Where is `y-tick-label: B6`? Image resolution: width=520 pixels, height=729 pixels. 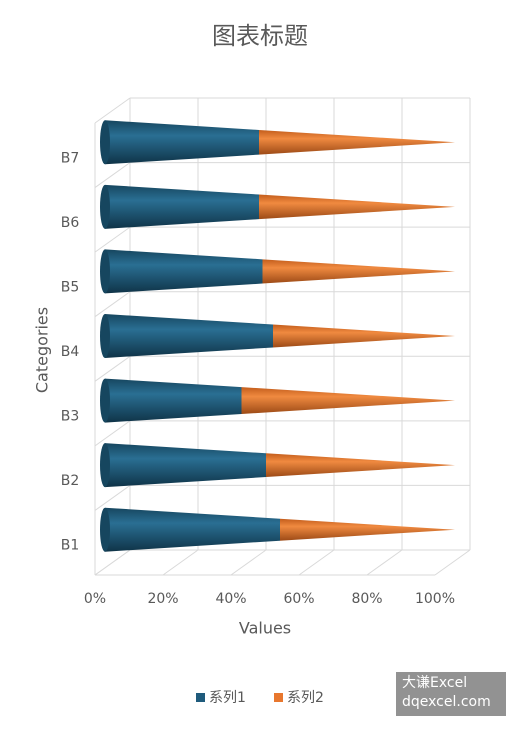
y-tick-label: B6 is located at coordinates (70, 223).